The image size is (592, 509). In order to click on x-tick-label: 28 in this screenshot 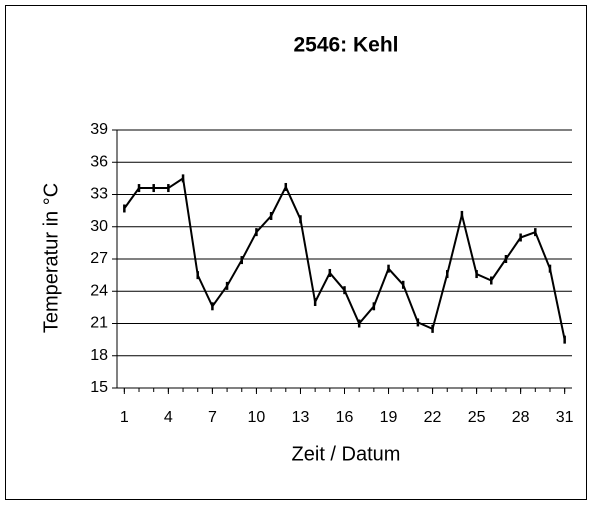, I will do `click(521, 417)`.